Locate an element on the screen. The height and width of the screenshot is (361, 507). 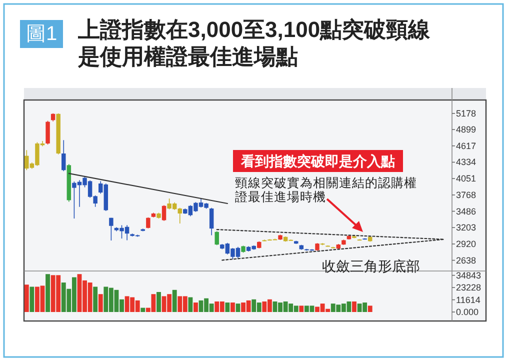
y-tick-label: 4899 is located at coordinates (466, 129).